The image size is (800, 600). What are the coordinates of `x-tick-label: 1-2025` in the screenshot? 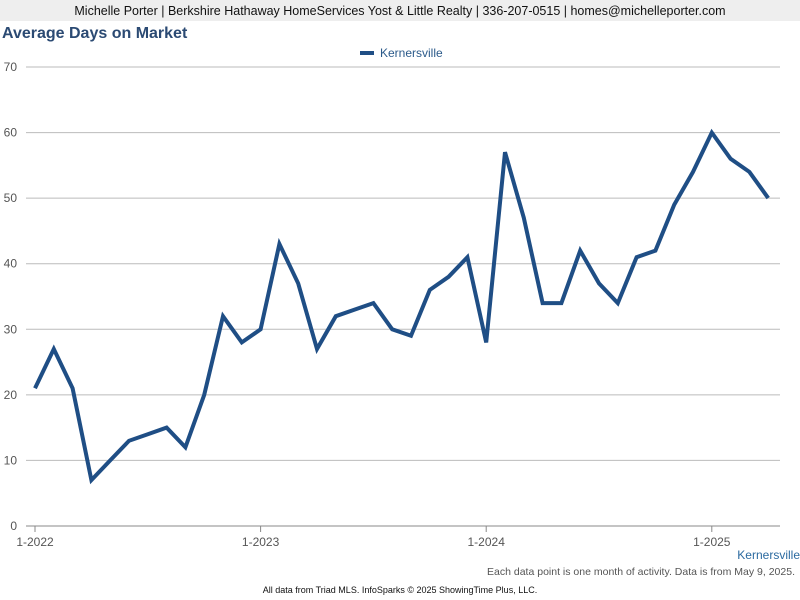 It's located at (712, 542).